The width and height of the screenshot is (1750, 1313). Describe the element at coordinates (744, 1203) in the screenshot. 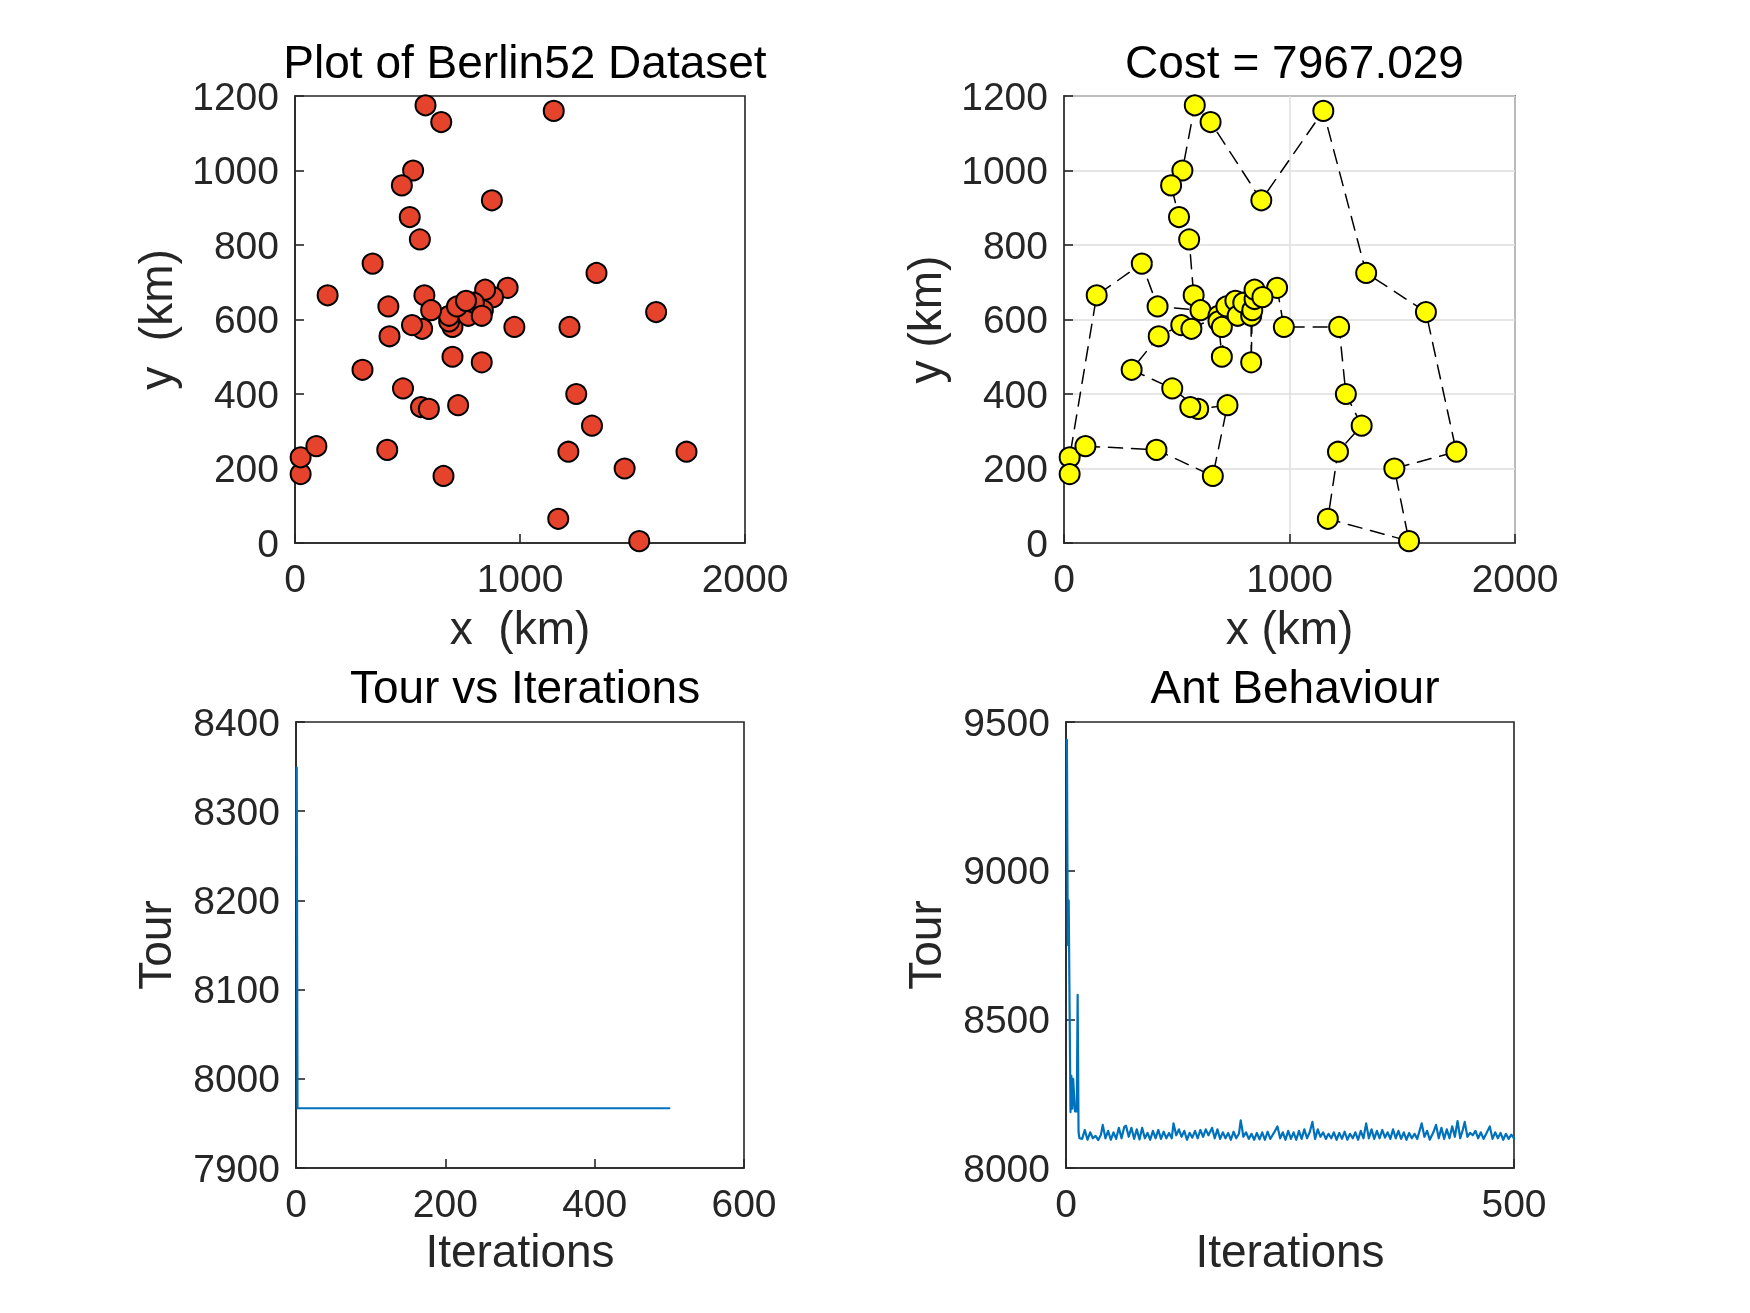

I see `x-tick-label: 600` at that location.